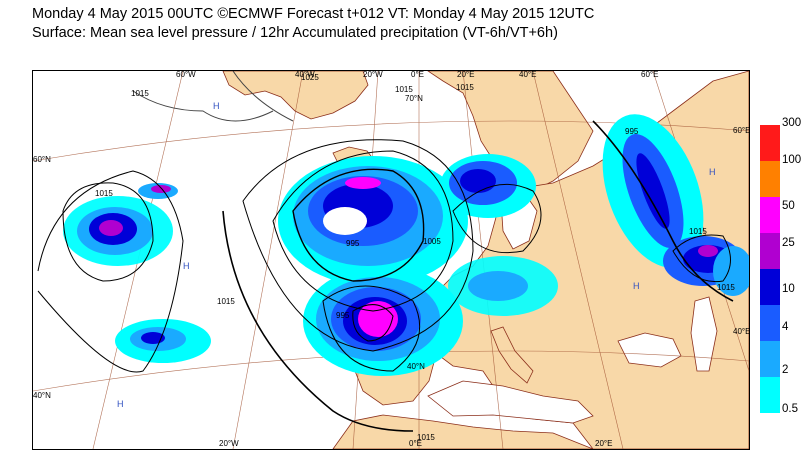  What do you see at coordinates (463, 431) in the screenshot?
I see `africa-land` at bounding box center [463, 431].